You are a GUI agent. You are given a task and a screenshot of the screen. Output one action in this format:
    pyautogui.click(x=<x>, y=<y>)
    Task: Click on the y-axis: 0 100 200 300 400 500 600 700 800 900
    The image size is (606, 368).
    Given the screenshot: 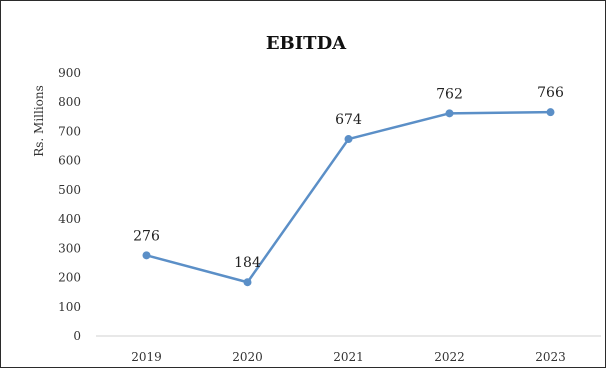 What is the action you would take?
    pyautogui.click(x=69, y=204)
    